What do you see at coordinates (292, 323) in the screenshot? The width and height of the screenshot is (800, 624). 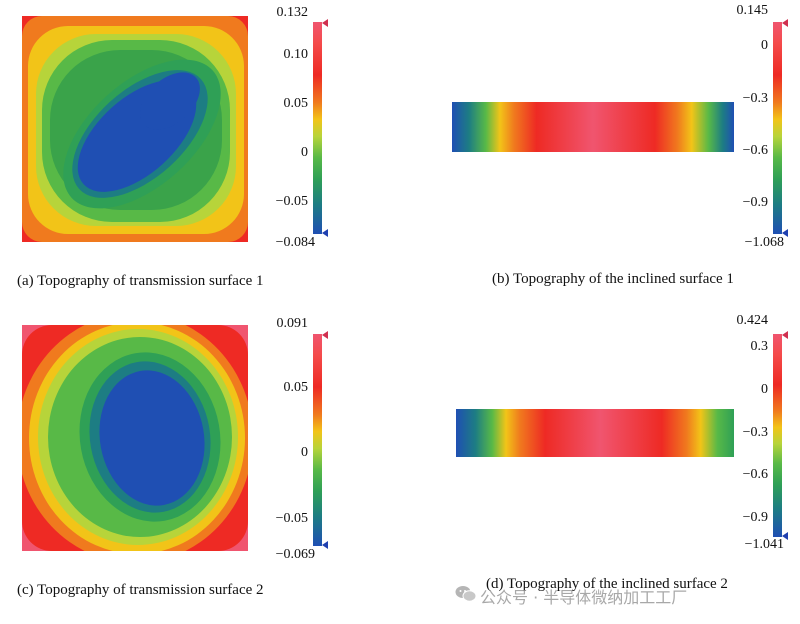 I see `scale-max-label-c: 0.091` at bounding box center [292, 323].